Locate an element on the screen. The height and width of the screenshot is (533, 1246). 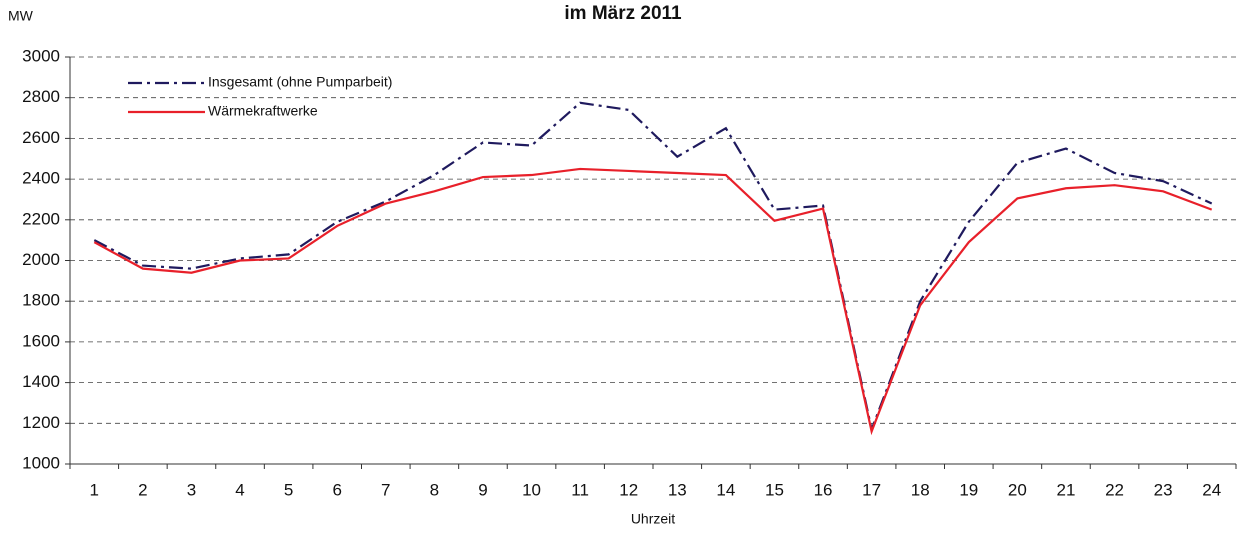
x-tick-label: 7 is located at coordinates (385, 489).